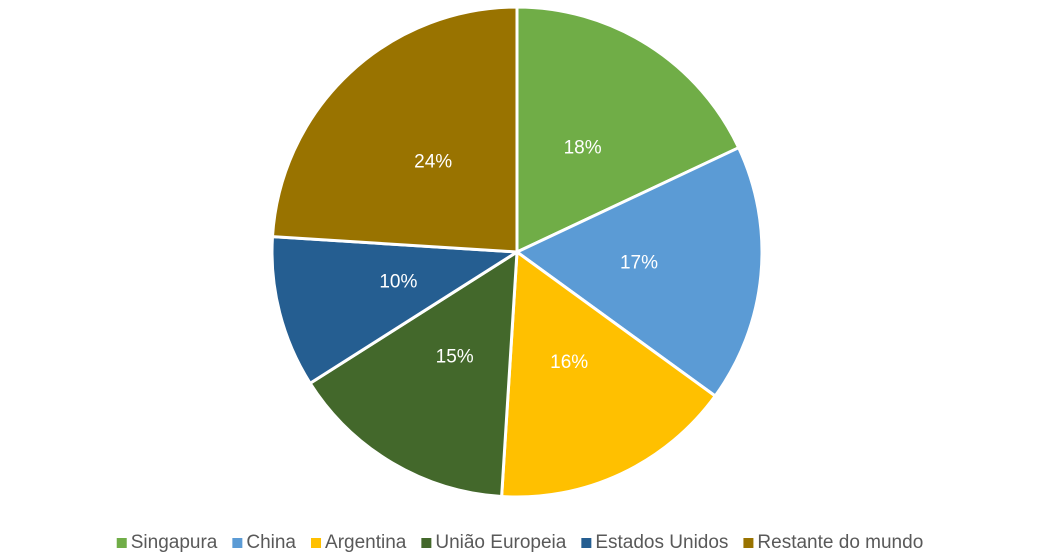  Describe the element at coordinates (174, 542) in the screenshot. I see `legend-label: Singapura` at that location.